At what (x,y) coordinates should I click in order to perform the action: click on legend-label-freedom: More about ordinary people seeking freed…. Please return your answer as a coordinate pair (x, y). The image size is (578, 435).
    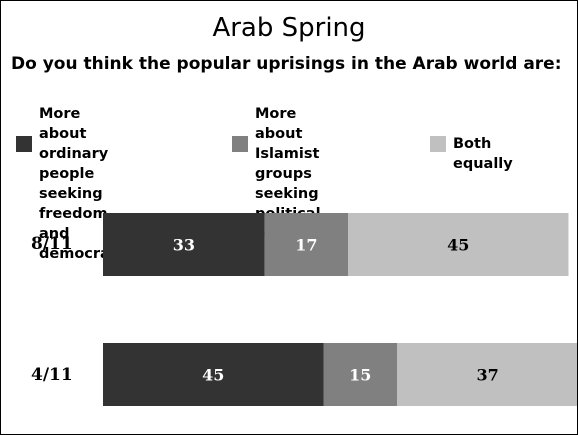
    Looking at the image, I should click on (83, 184).